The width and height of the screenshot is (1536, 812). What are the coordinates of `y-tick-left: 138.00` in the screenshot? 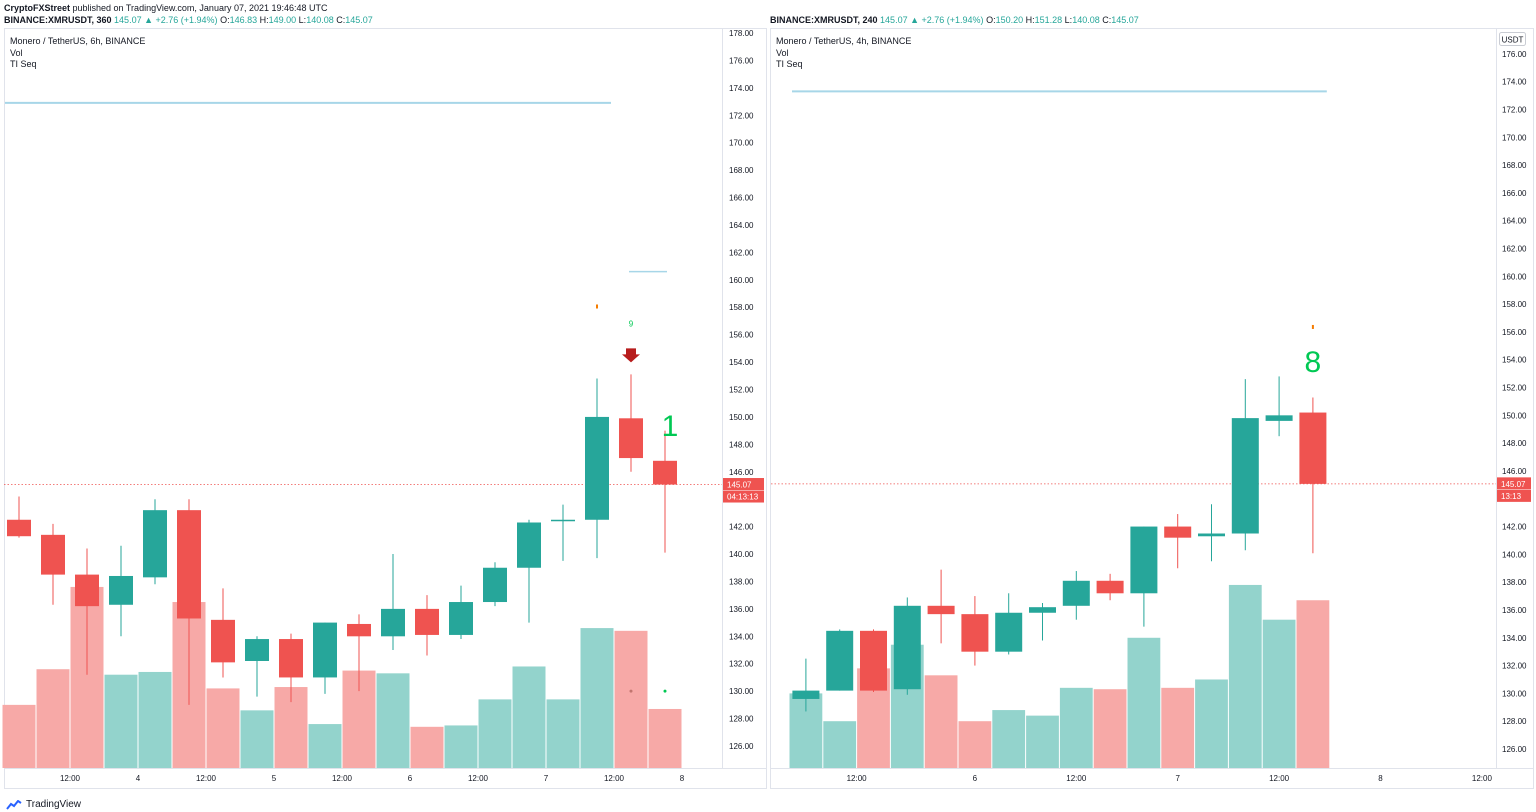 It's located at (741, 581).